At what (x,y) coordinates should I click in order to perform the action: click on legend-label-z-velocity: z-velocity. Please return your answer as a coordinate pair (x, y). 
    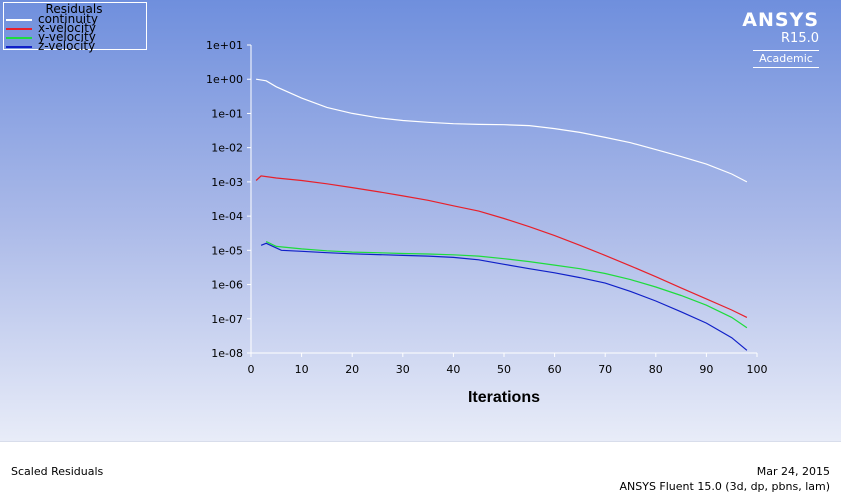
    Looking at the image, I should click on (67, 46).